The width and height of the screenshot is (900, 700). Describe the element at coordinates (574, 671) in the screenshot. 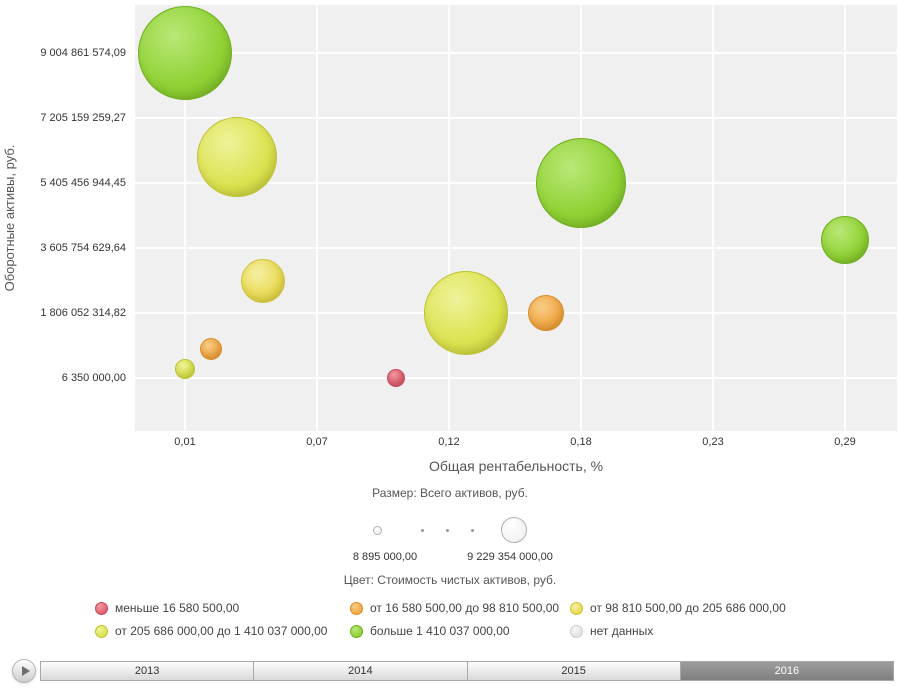

I see `timeline-year-2015: 2015` at that location.